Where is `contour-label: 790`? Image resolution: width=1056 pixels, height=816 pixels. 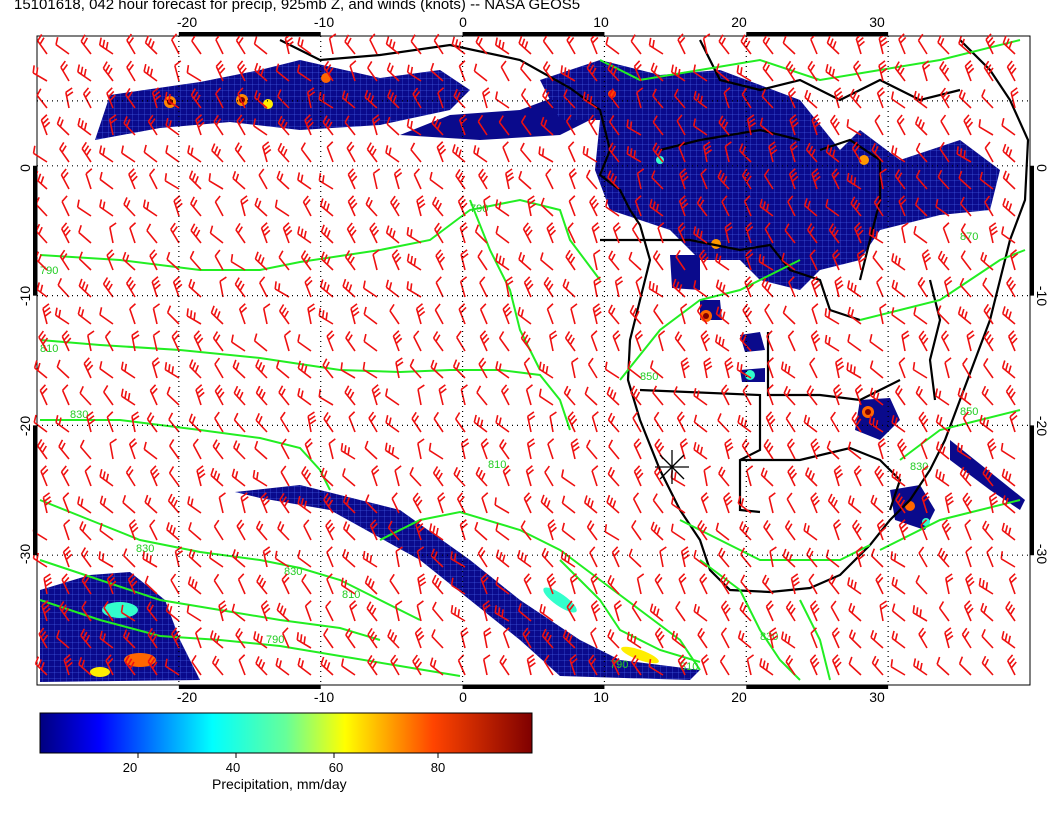
contour-label: 790 is located at coordinates (275, 640).